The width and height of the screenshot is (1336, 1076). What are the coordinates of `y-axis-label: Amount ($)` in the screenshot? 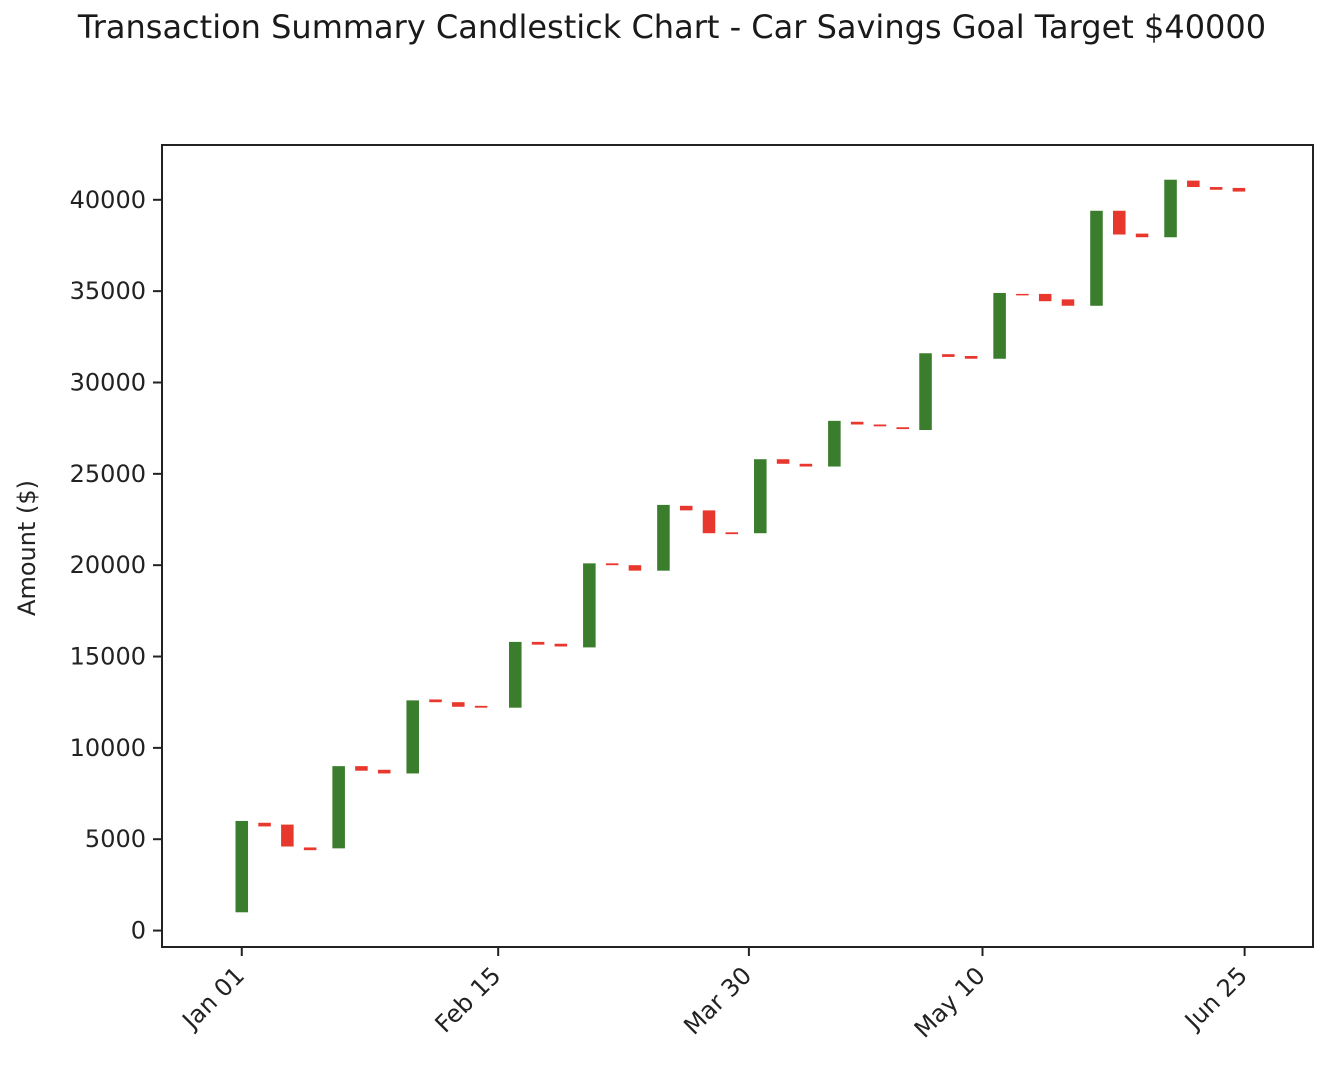 It's located at (27, 548).